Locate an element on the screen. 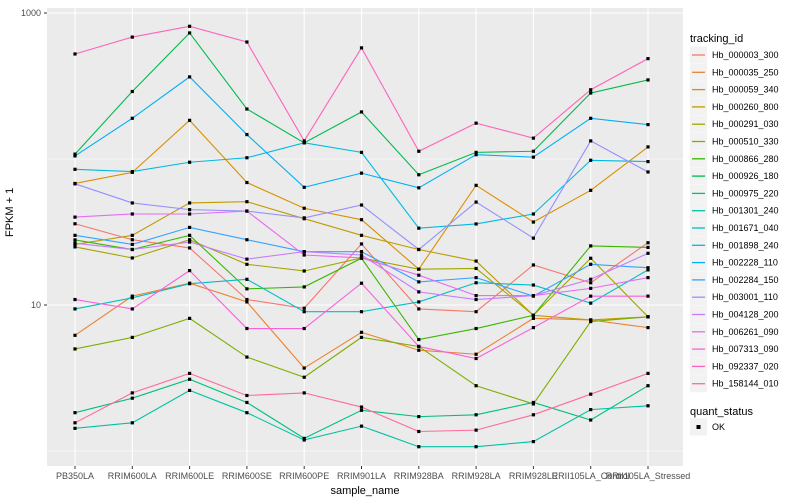  legend-item-Hb_000866_280: Hb_000866_280 is located at coordinates (734, 159).